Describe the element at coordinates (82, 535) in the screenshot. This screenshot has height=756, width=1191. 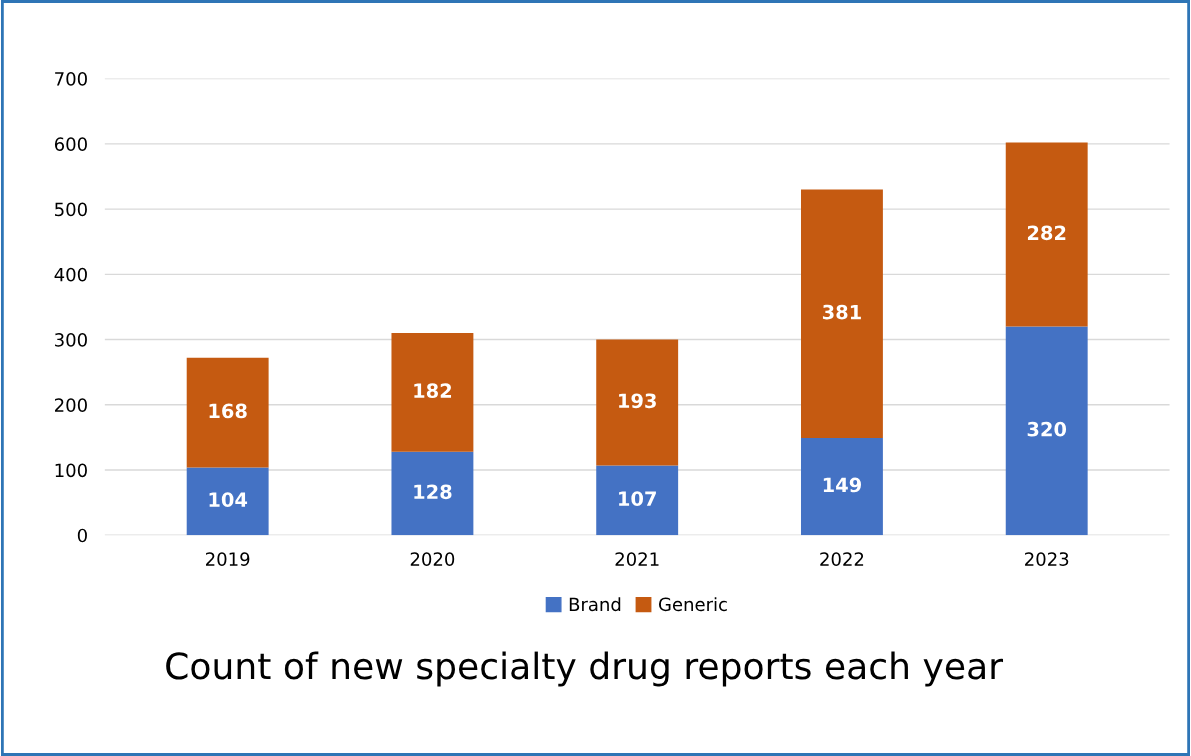
I see `y-tick-label: 0` at that location.